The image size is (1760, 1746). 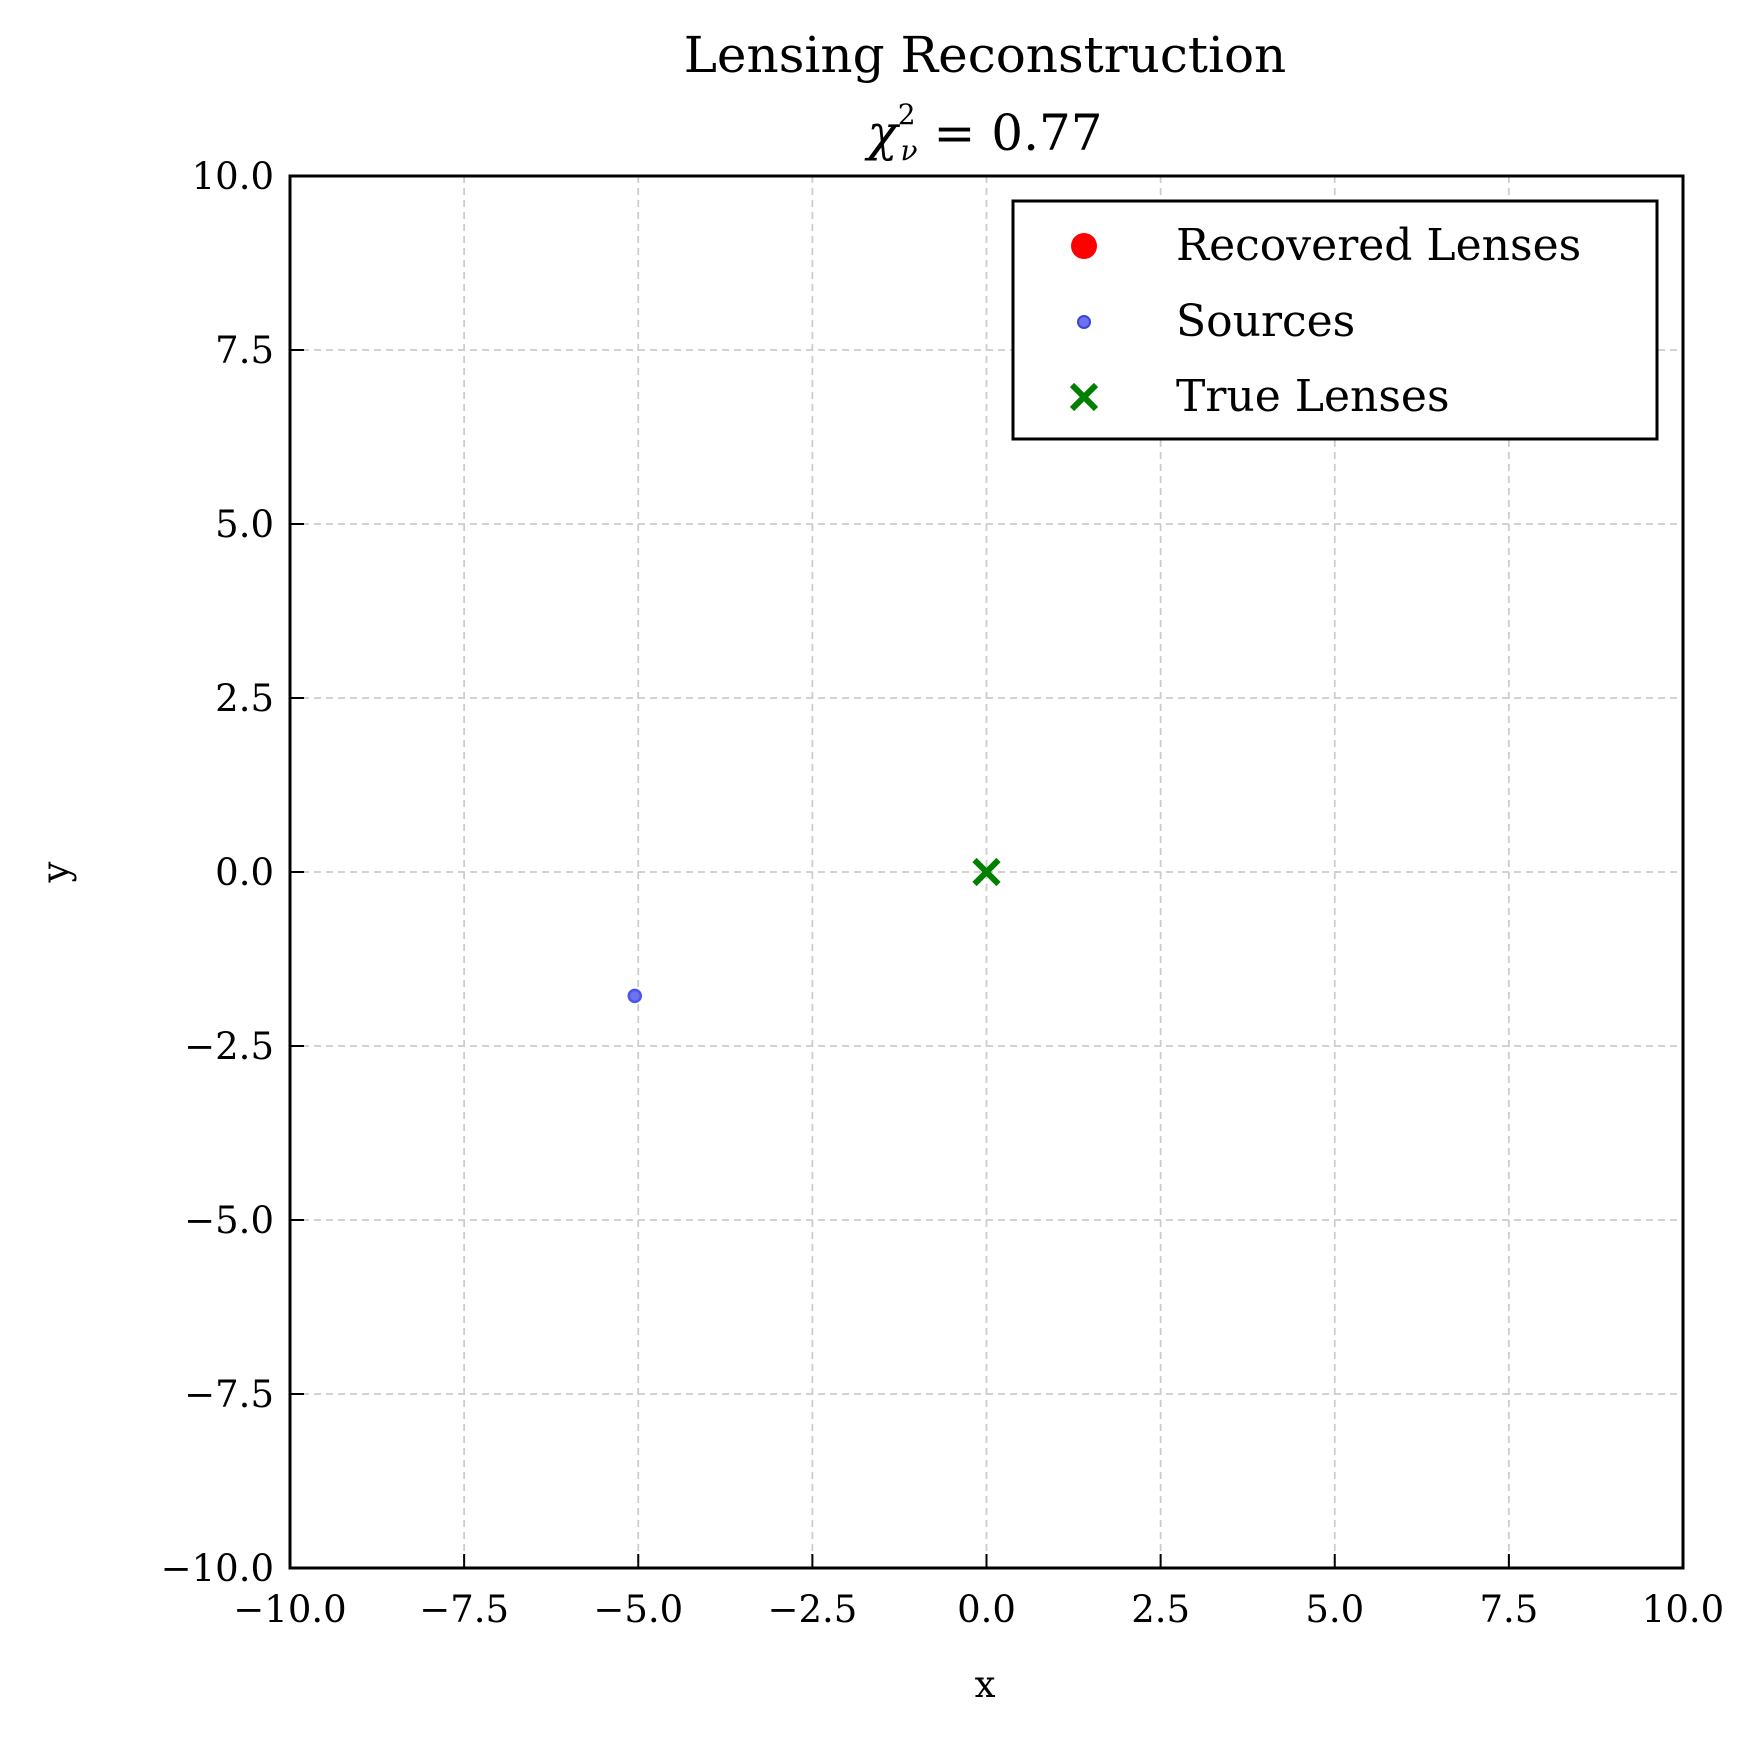 What do you see at coordinates (1313, 396) in the screenshot?
I see `legend-label-true-lenses: True Lenses` at bounding box center [1313, 396].